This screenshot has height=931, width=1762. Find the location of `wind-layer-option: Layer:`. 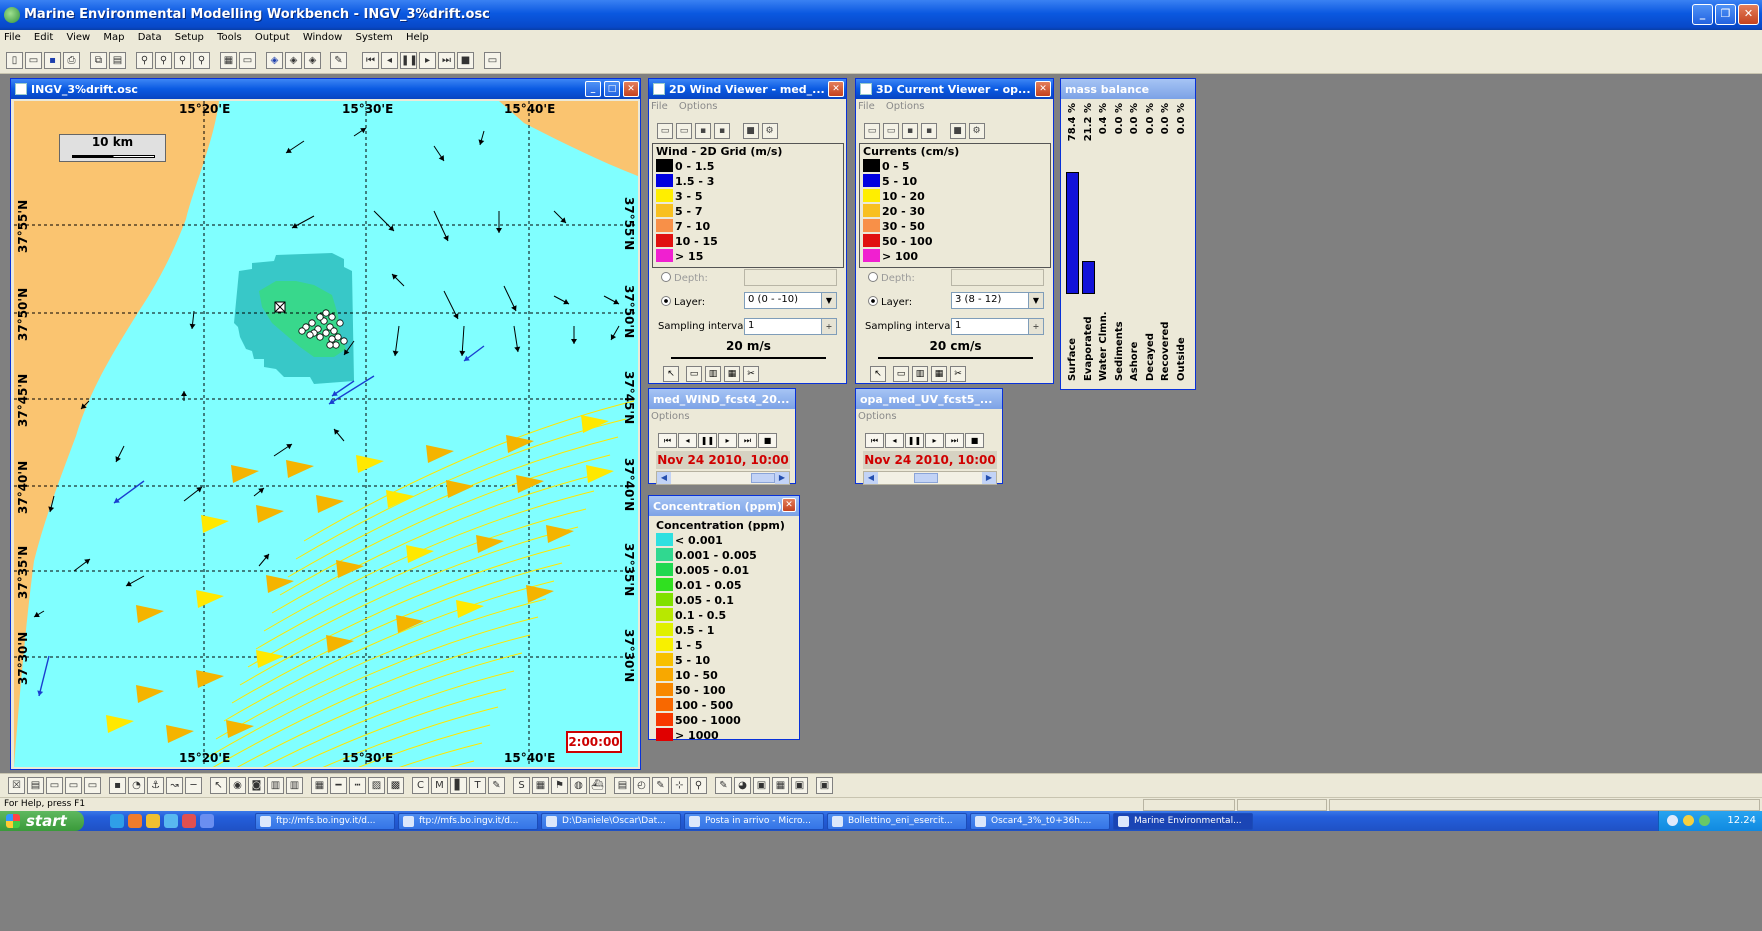

wind-layer-option: Layer: is located at coordinates (683, 302).